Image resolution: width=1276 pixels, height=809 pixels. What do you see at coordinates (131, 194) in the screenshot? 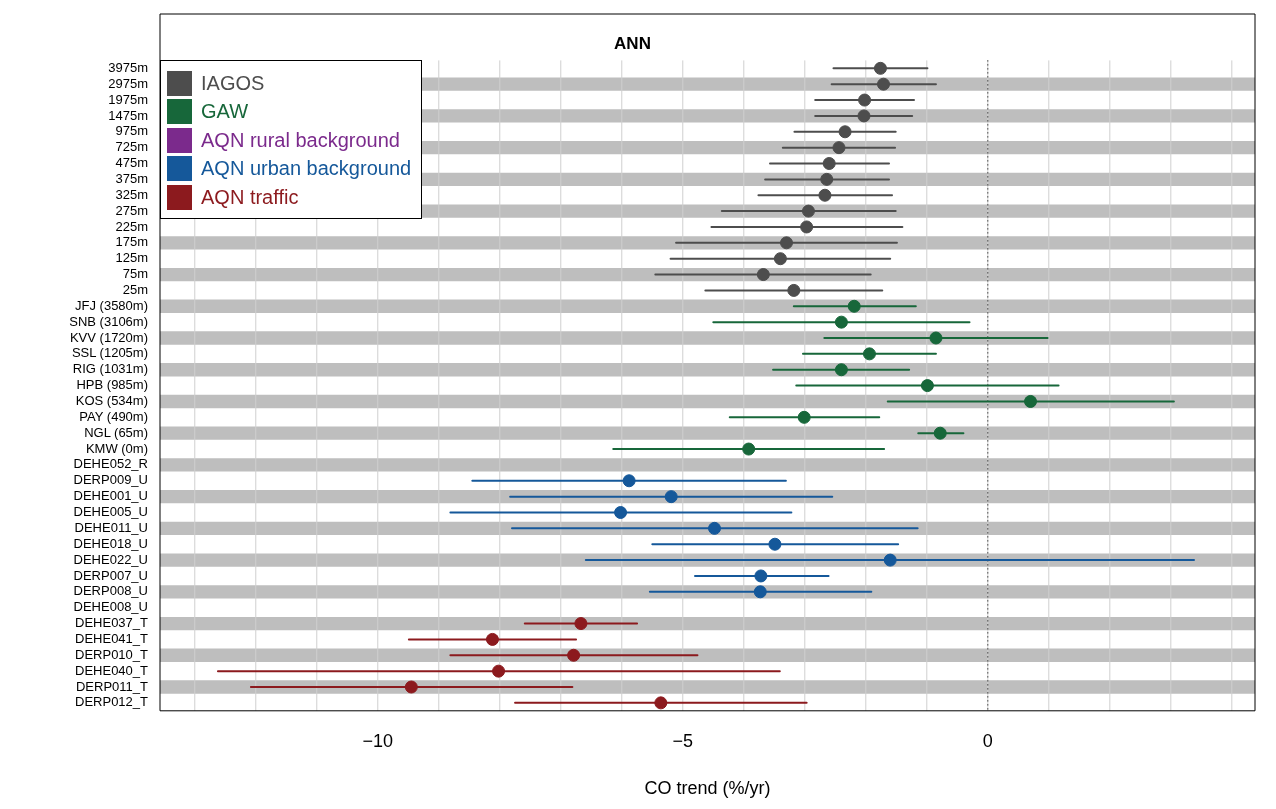
I see `y-tick-label: 325m` at bounding box center [131, 194].